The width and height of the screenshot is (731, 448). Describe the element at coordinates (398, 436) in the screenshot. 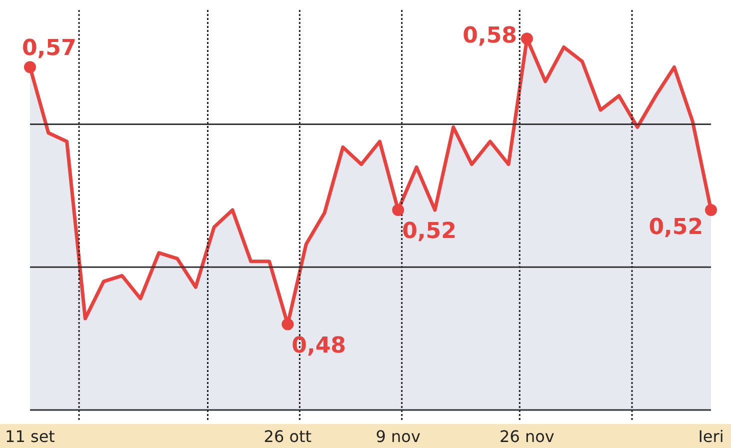

I see `x-tick-label: 9 nov` at that location.